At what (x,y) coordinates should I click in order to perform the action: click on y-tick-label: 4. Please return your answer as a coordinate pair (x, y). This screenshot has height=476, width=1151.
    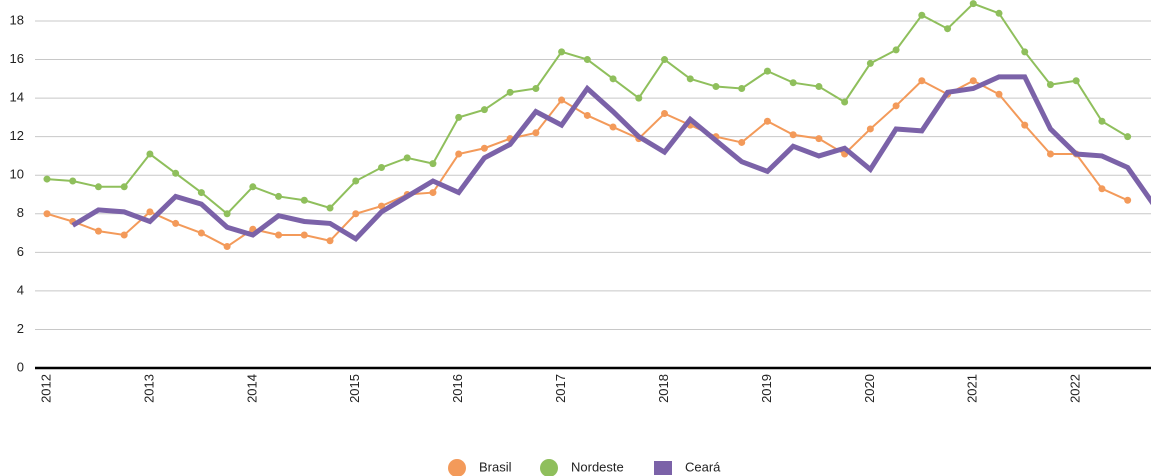
    Looking at the image, I should click on (20, 289).